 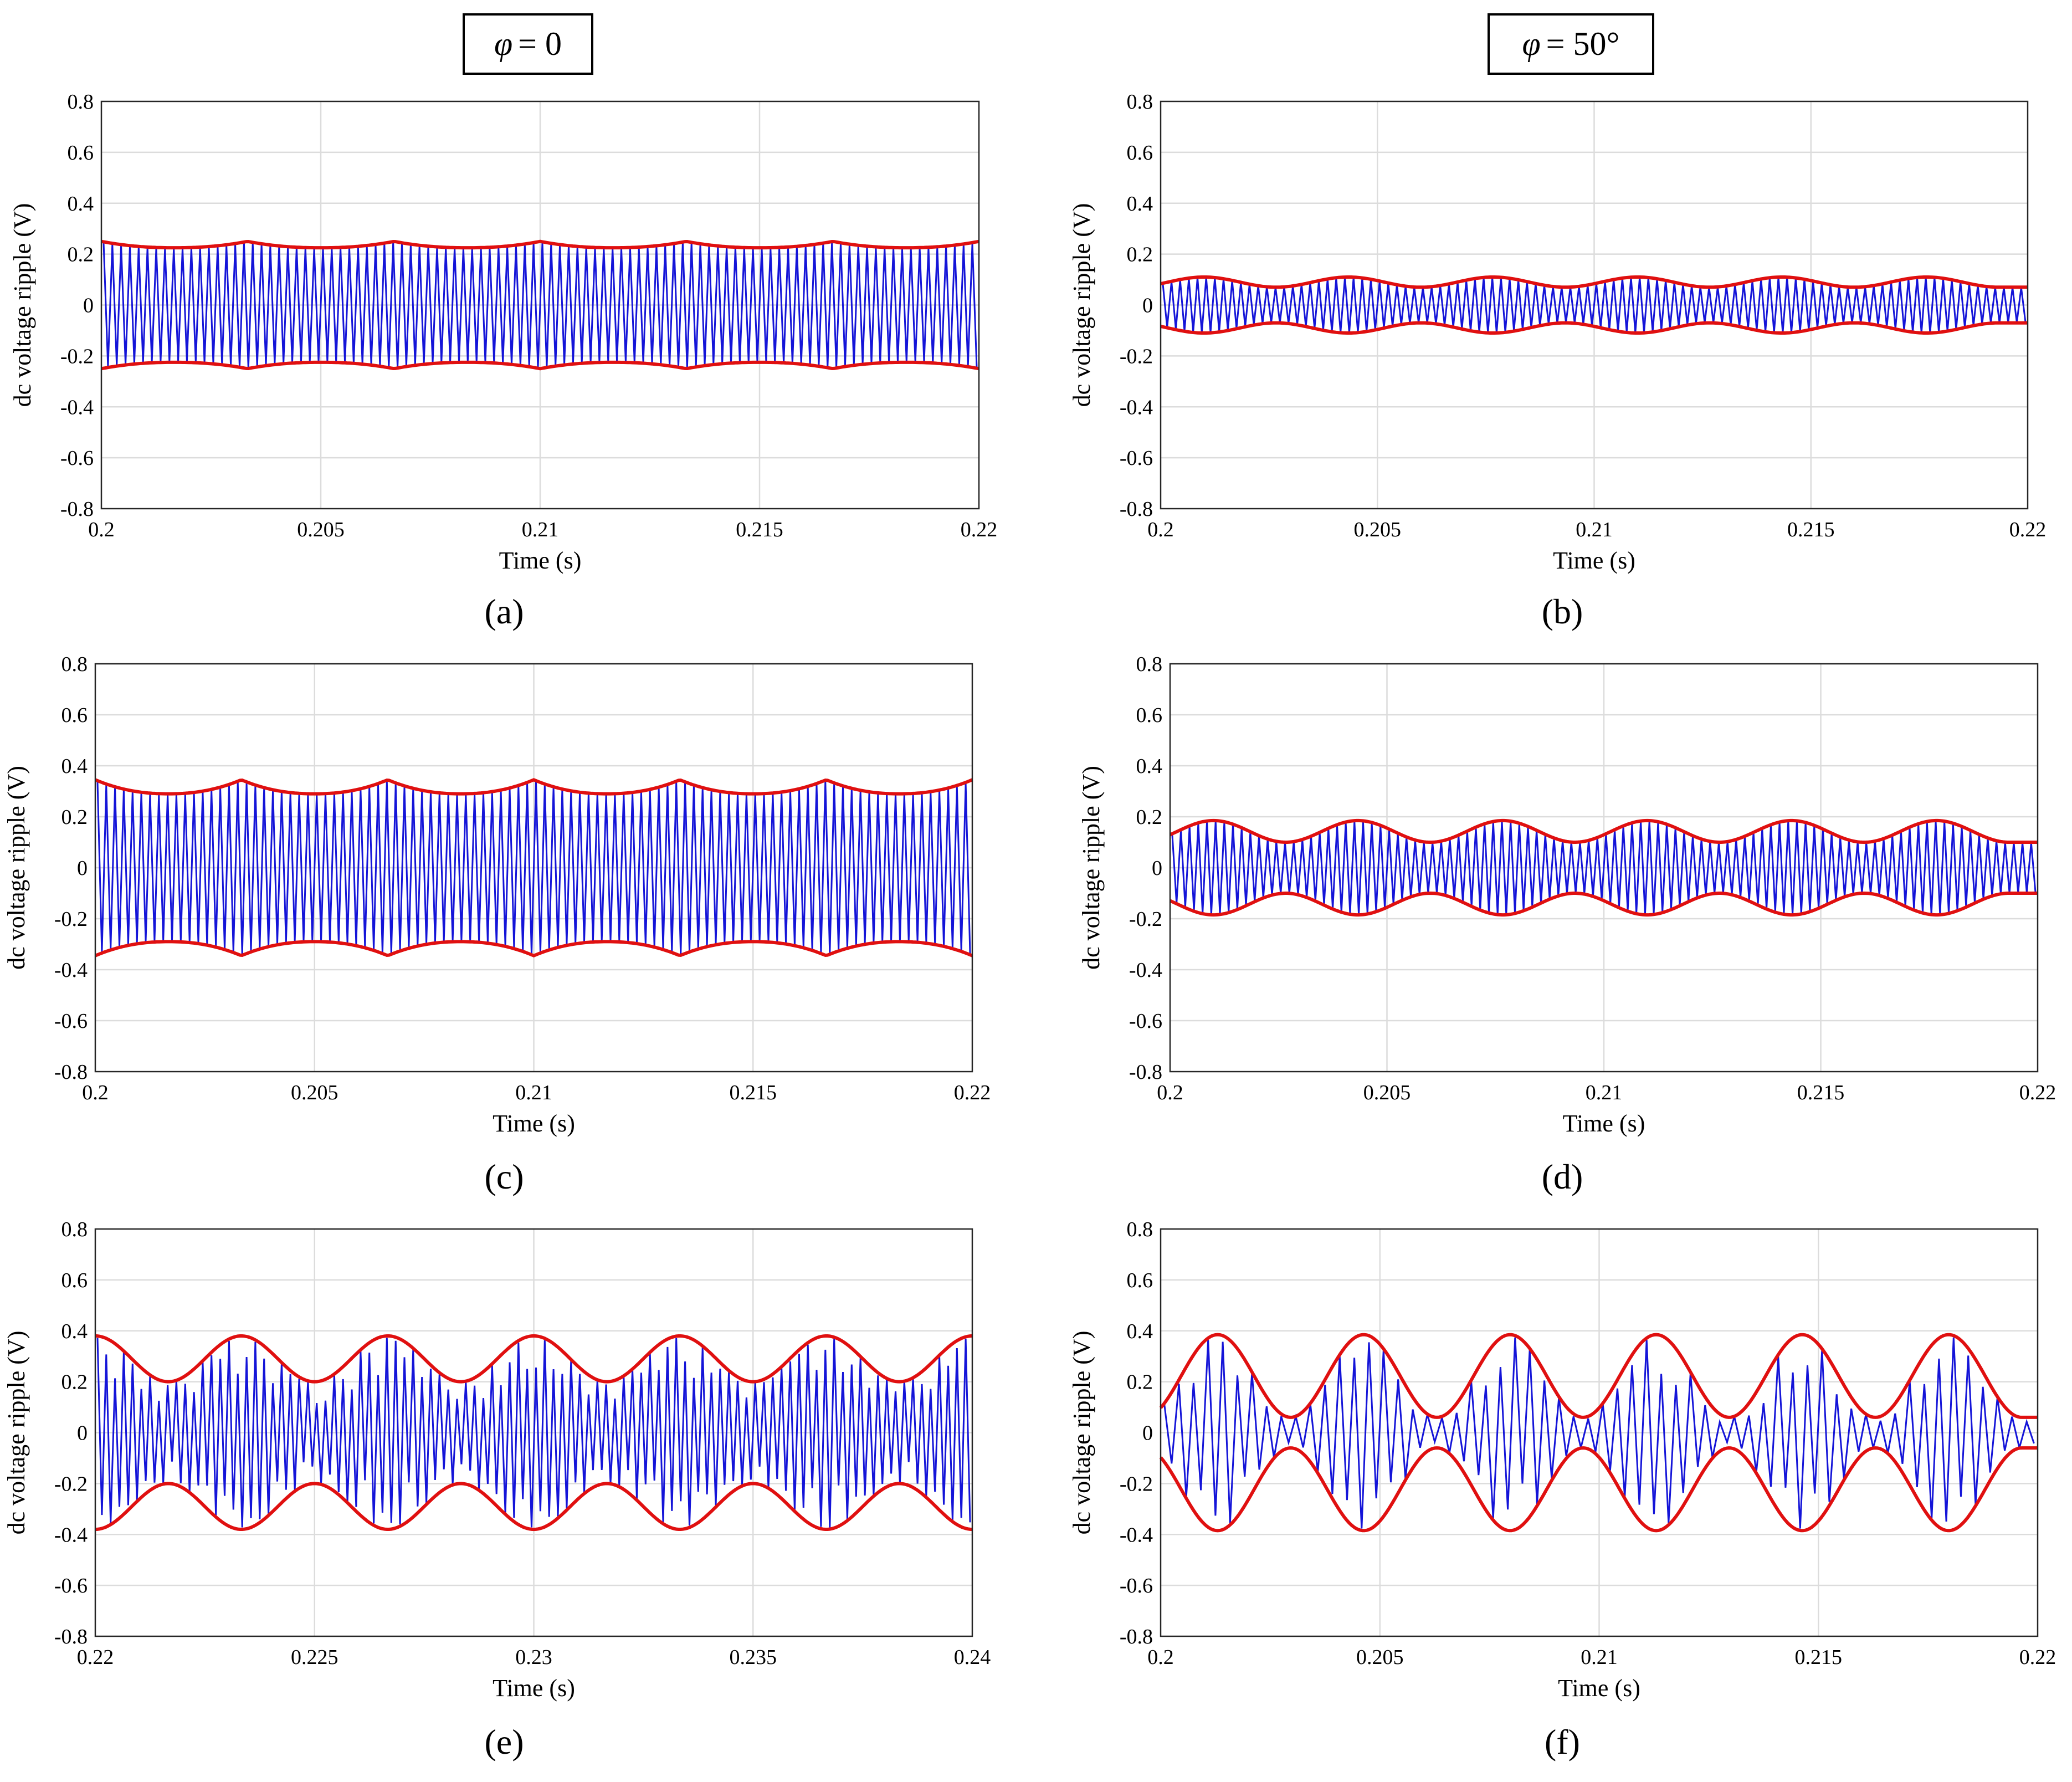 What do you see at coordinates (315, 1657) in the screenshot?
I see `x-tick-label: 0.225` at bounding box center [315, 1657].